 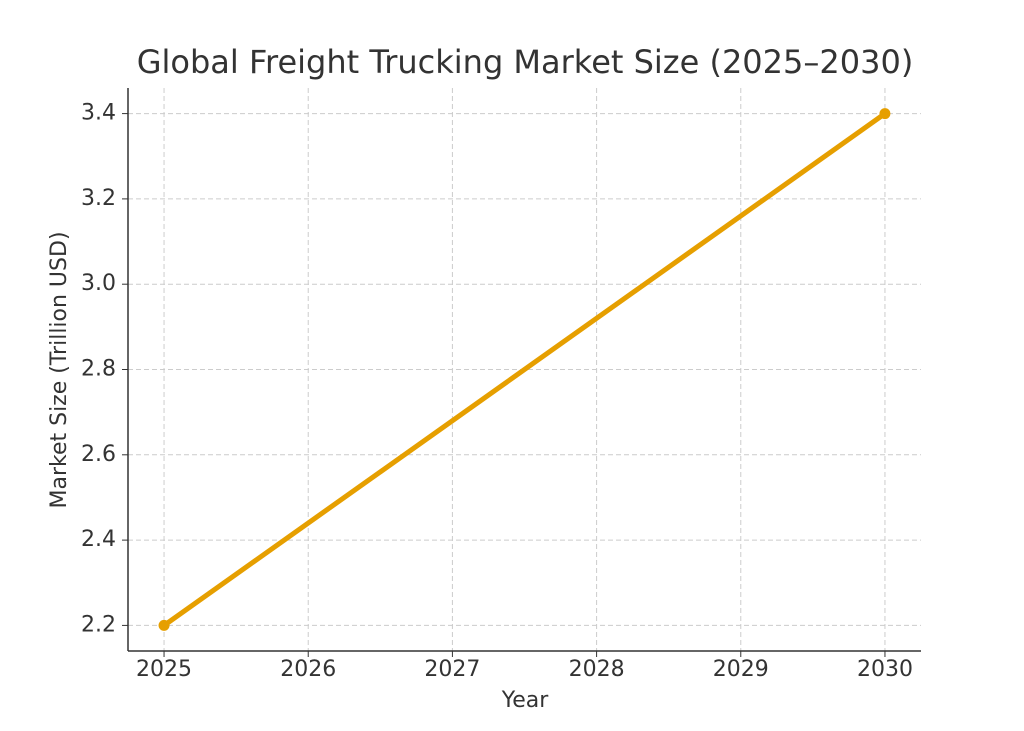 What do you see at coordinates (98, 539) in the screenshot?
I see `y-tick-label: 2.4` at bounding box center [98, 539].